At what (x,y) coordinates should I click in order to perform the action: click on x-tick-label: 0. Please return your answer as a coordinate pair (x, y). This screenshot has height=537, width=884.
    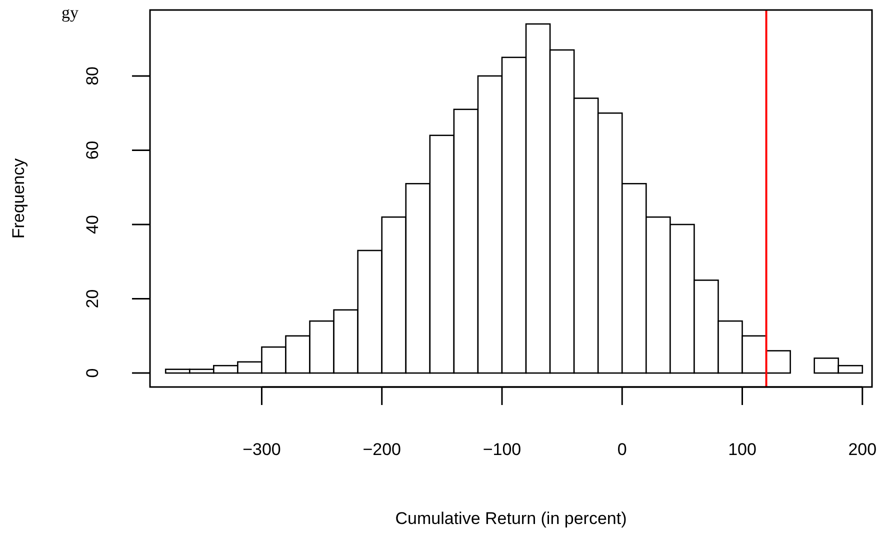
    Looking at the image, I should click on (622, 449).